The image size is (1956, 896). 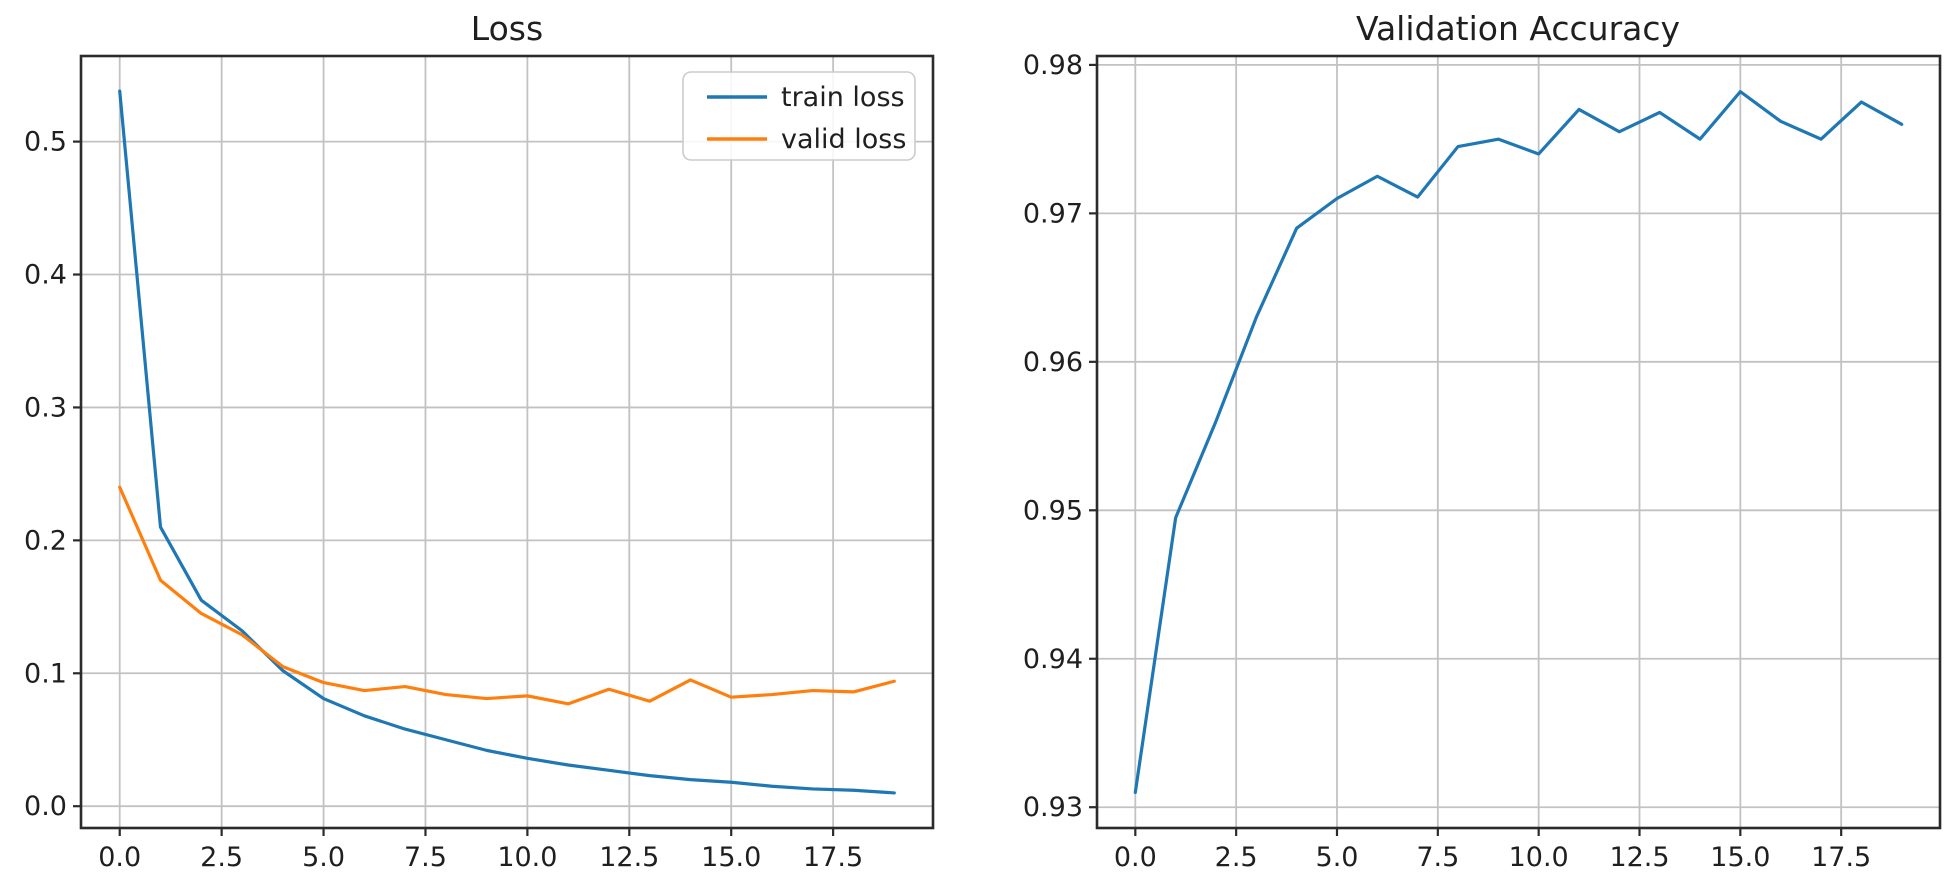 What do you see at coordinates (1053, 362) in the screenshot?
I see `y-tick-label: 0.96` at bounding box center [1053, 362].